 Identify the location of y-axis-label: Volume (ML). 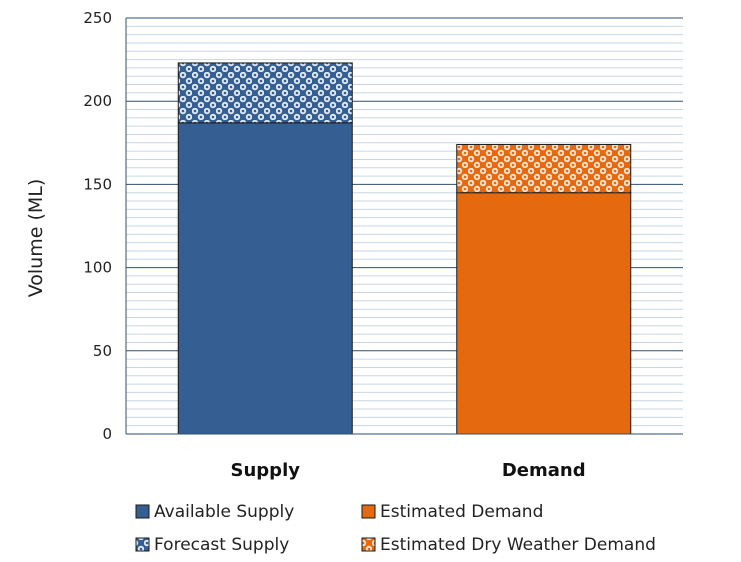
(36, 238).